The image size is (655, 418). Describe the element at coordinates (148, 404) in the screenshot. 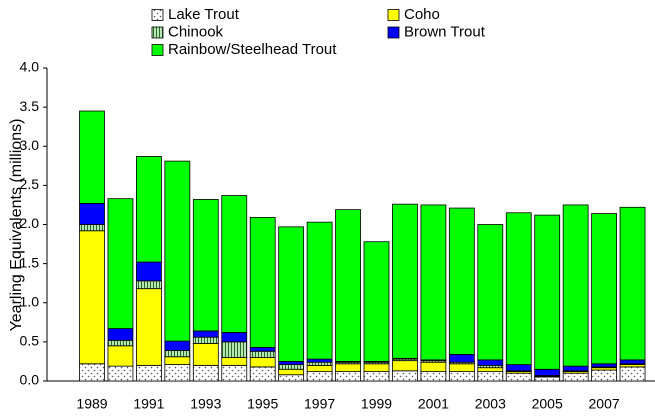

I see `x-tick-label: 1991` at that location.